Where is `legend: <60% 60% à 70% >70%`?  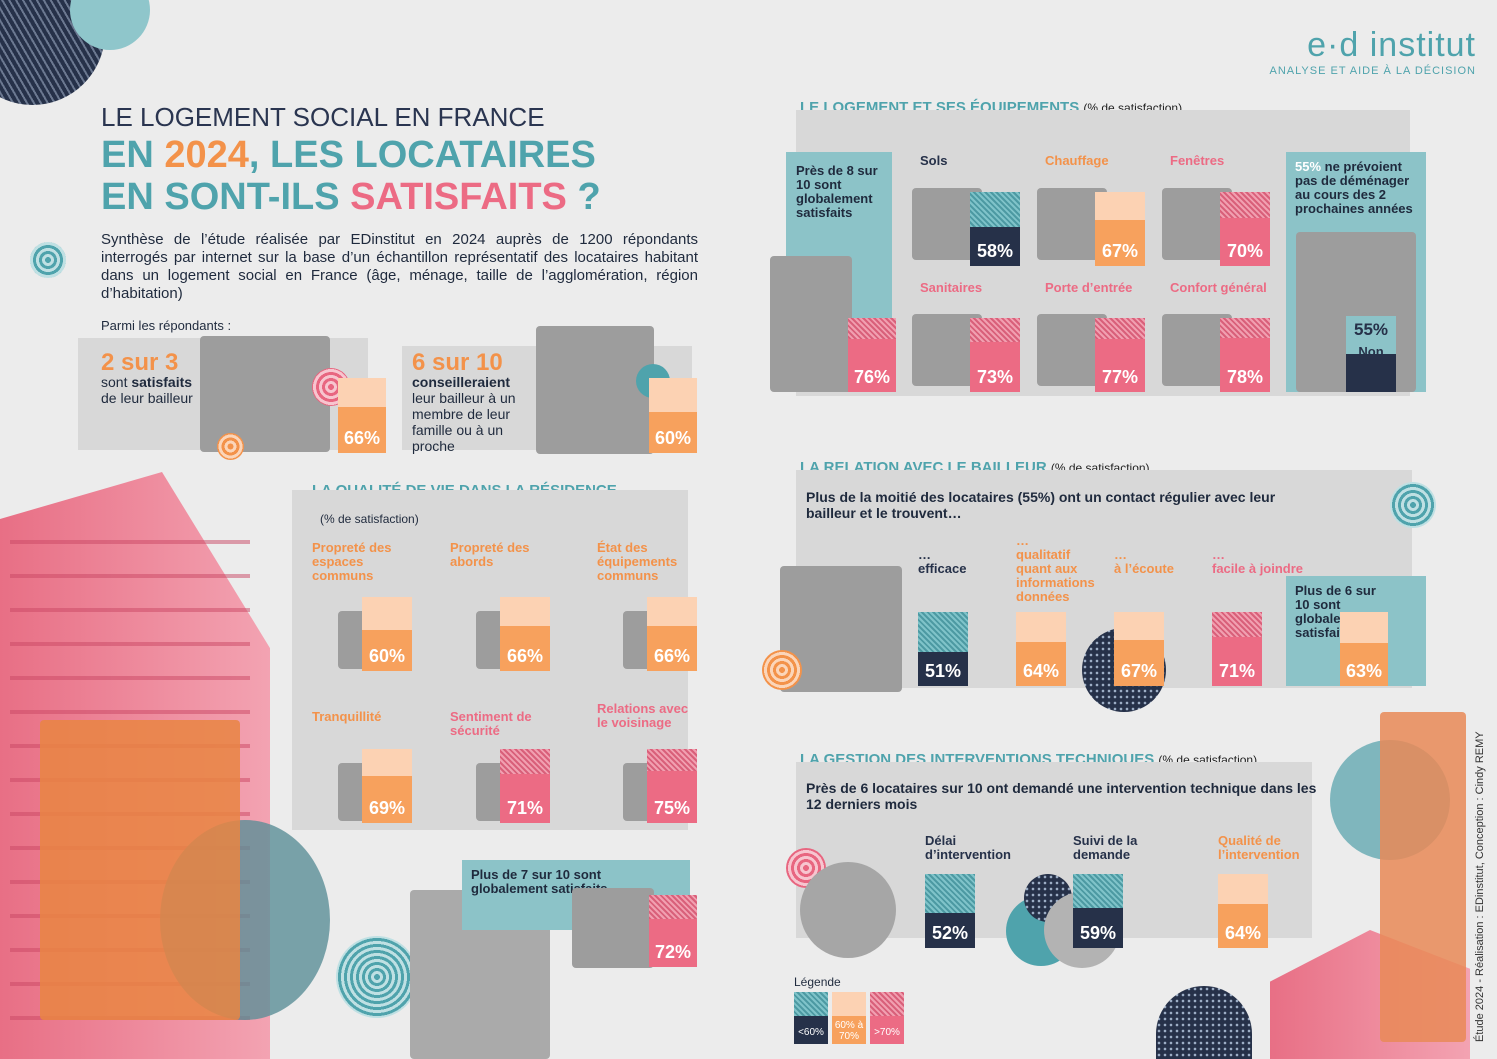
legend: <60% 60% à 70% >70% is located at coordinates (850, 1018).